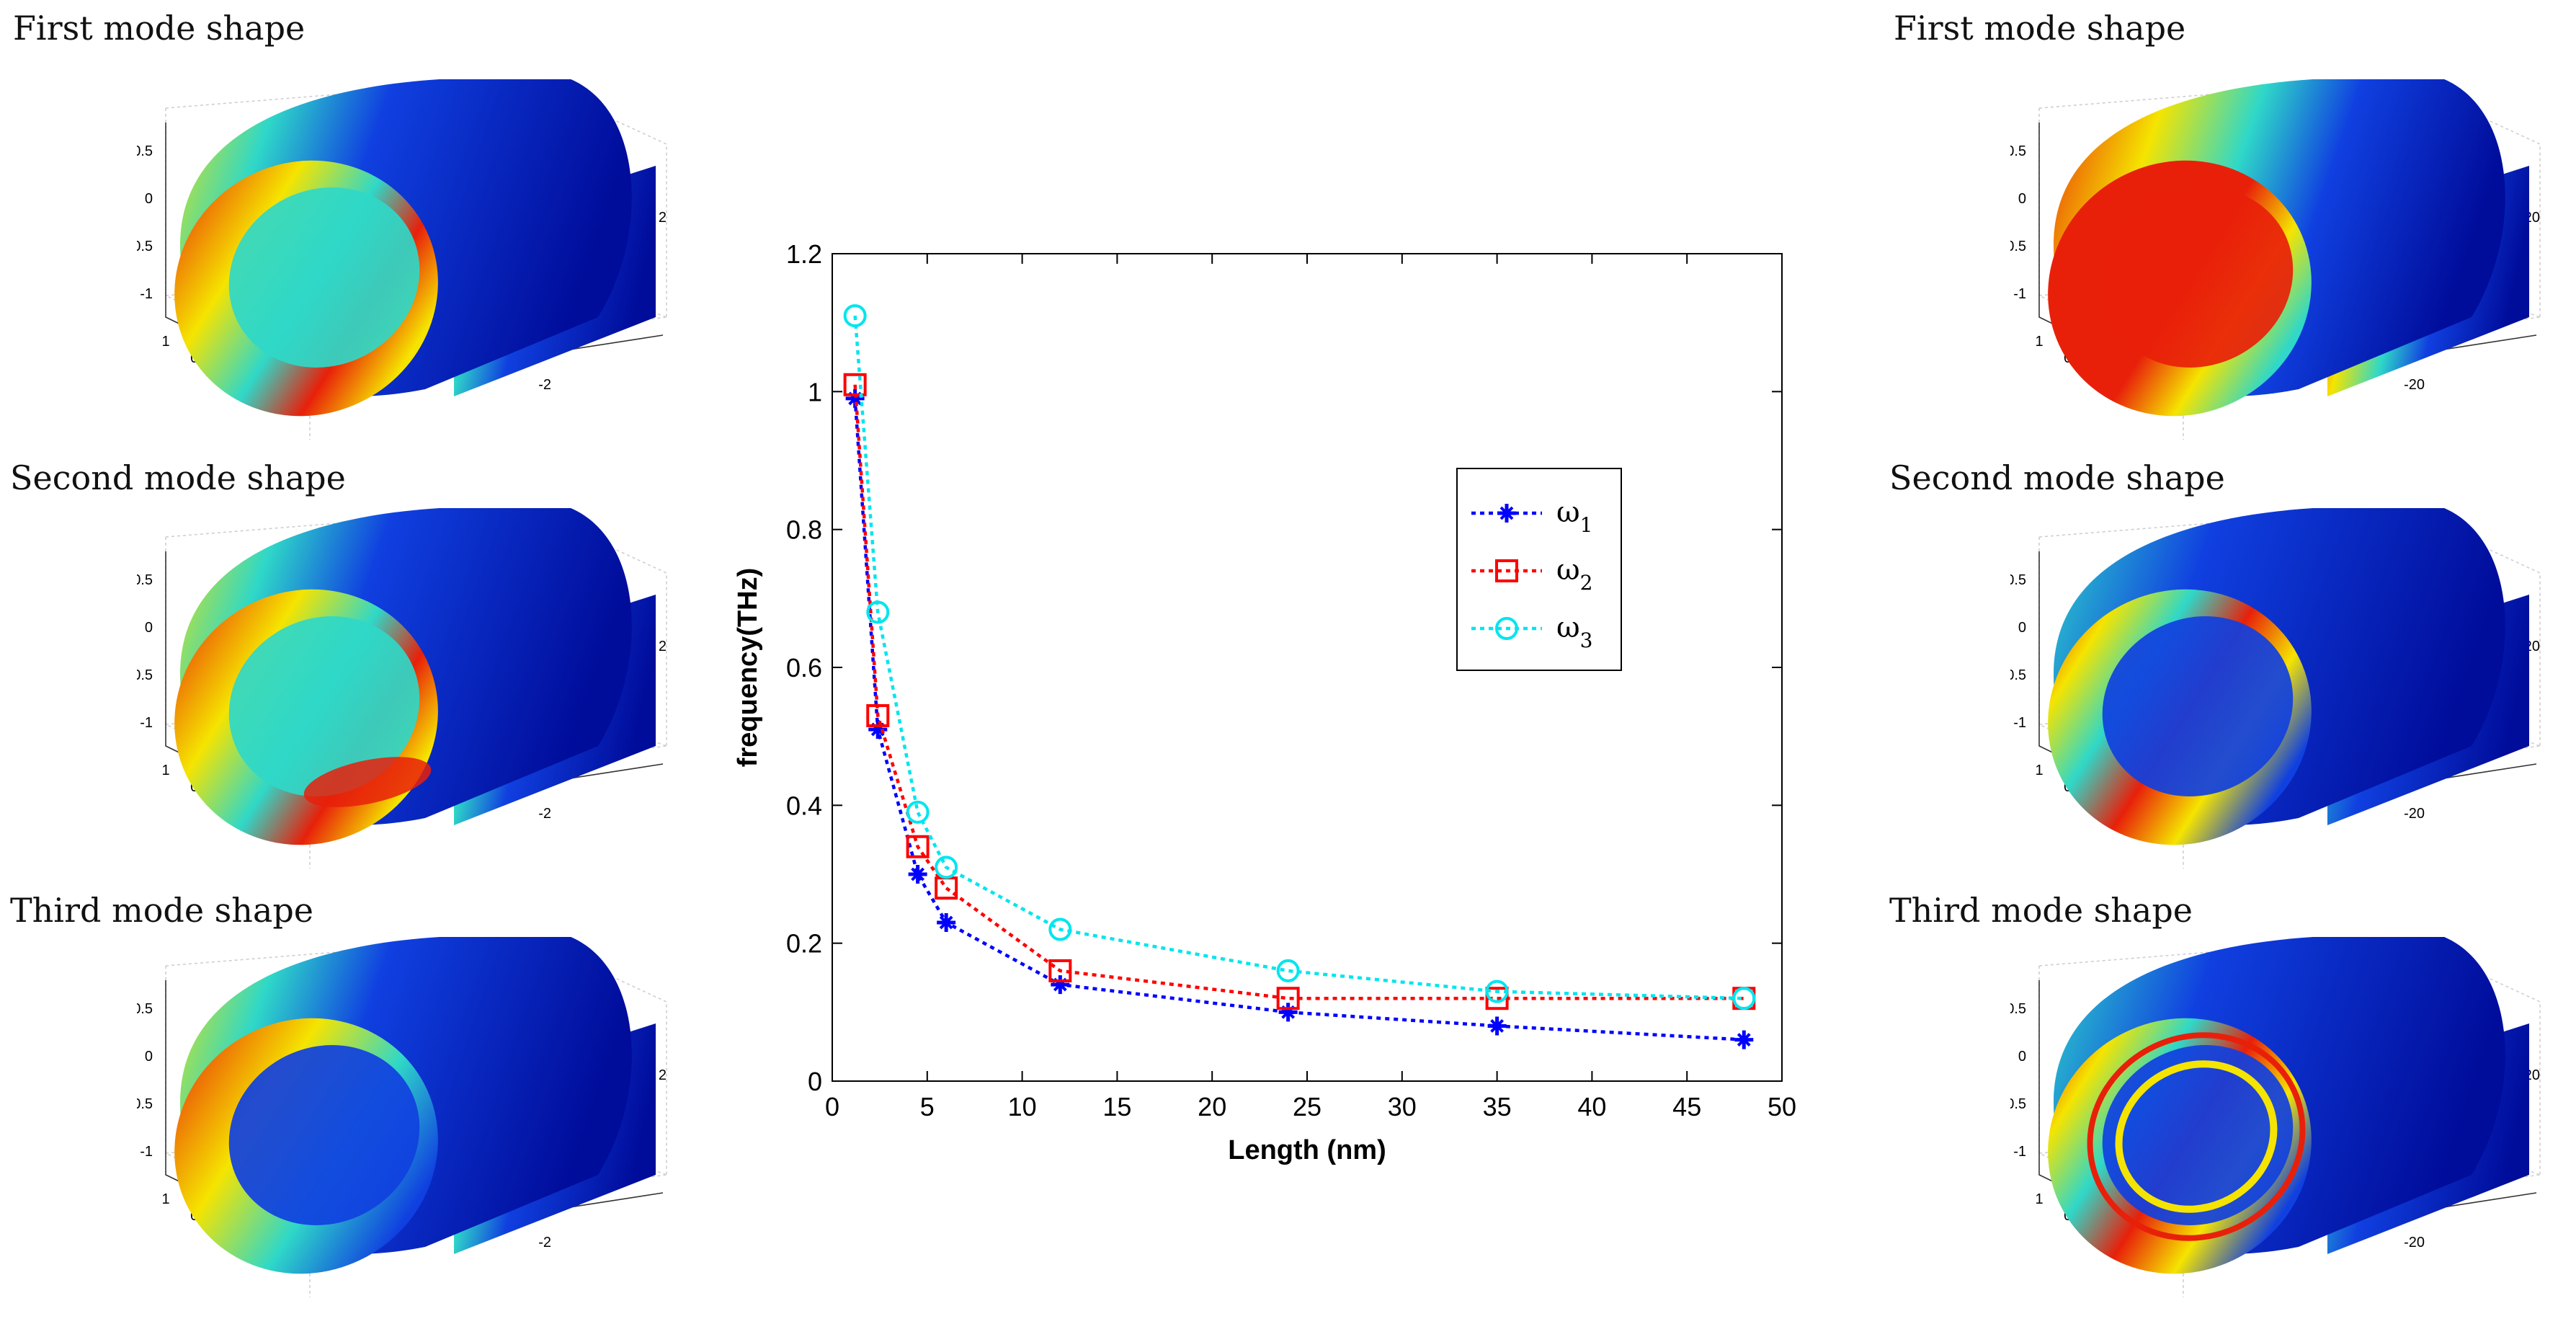 The width and height of the screenshot is (2576, 1324). I want to click on right-first-mode-title: First mode shape, so click(2040, 28).